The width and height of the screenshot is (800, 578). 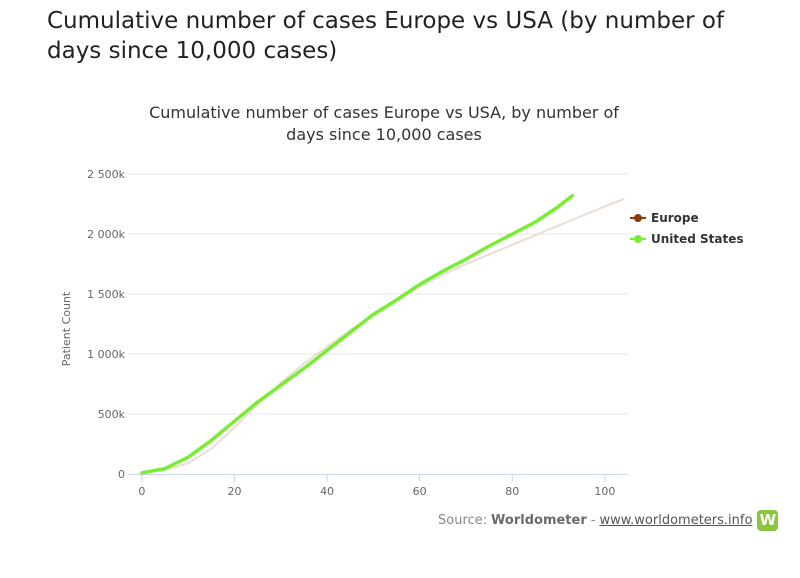 I want to click on x-tick-label: 40, so click(x=327, y=491).